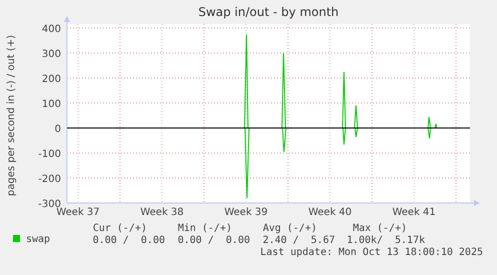  Describe the element at coordinates (49, 179) in the screenshot. I see `y-tick-label: -200` at that location.